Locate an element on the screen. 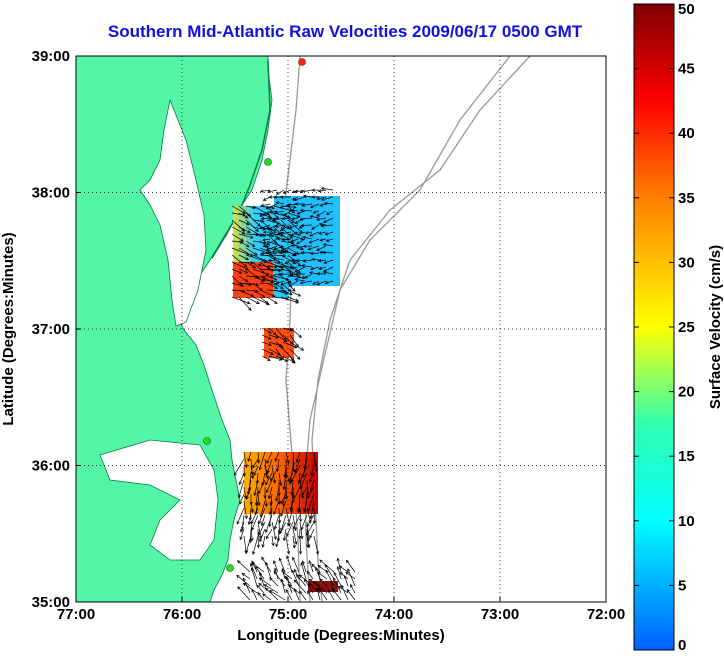  y-tick-label: 36:00 is located at coordinates (51, 466).